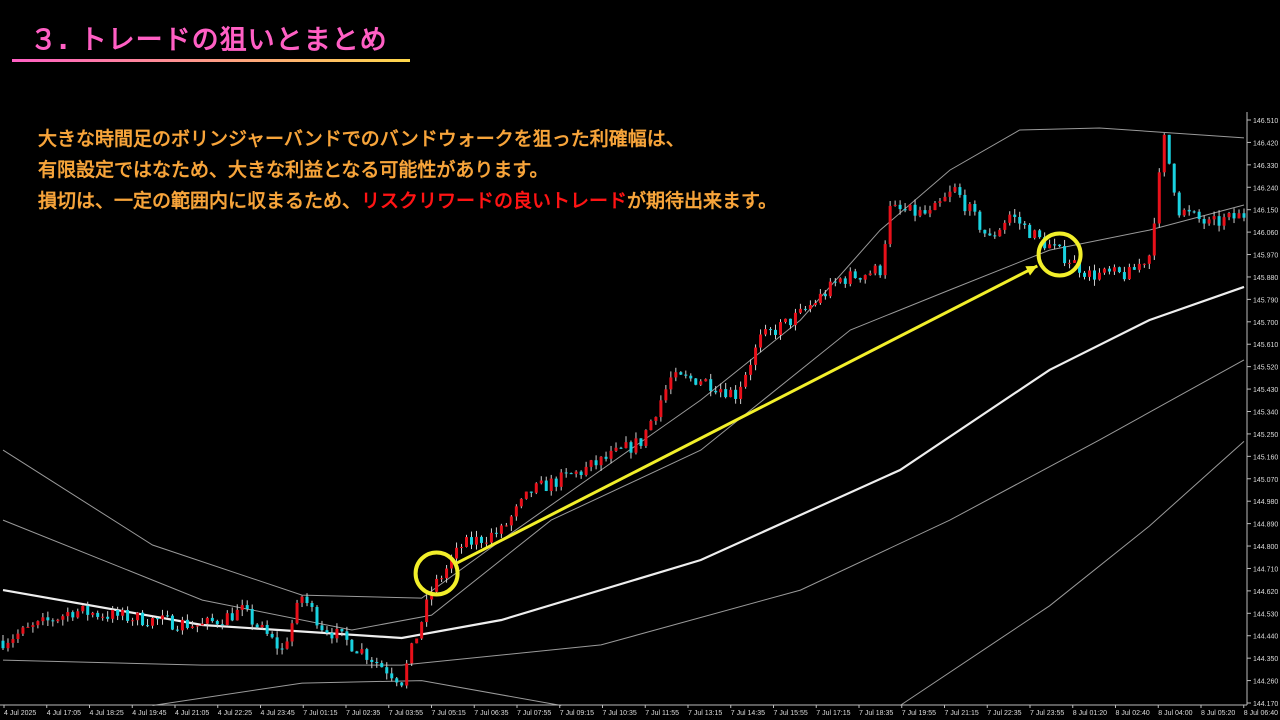 The width and height of the screenshot is (1280, 720). I want to click on x-tick-label: 4 Jul 18:25, so click(107, 713).